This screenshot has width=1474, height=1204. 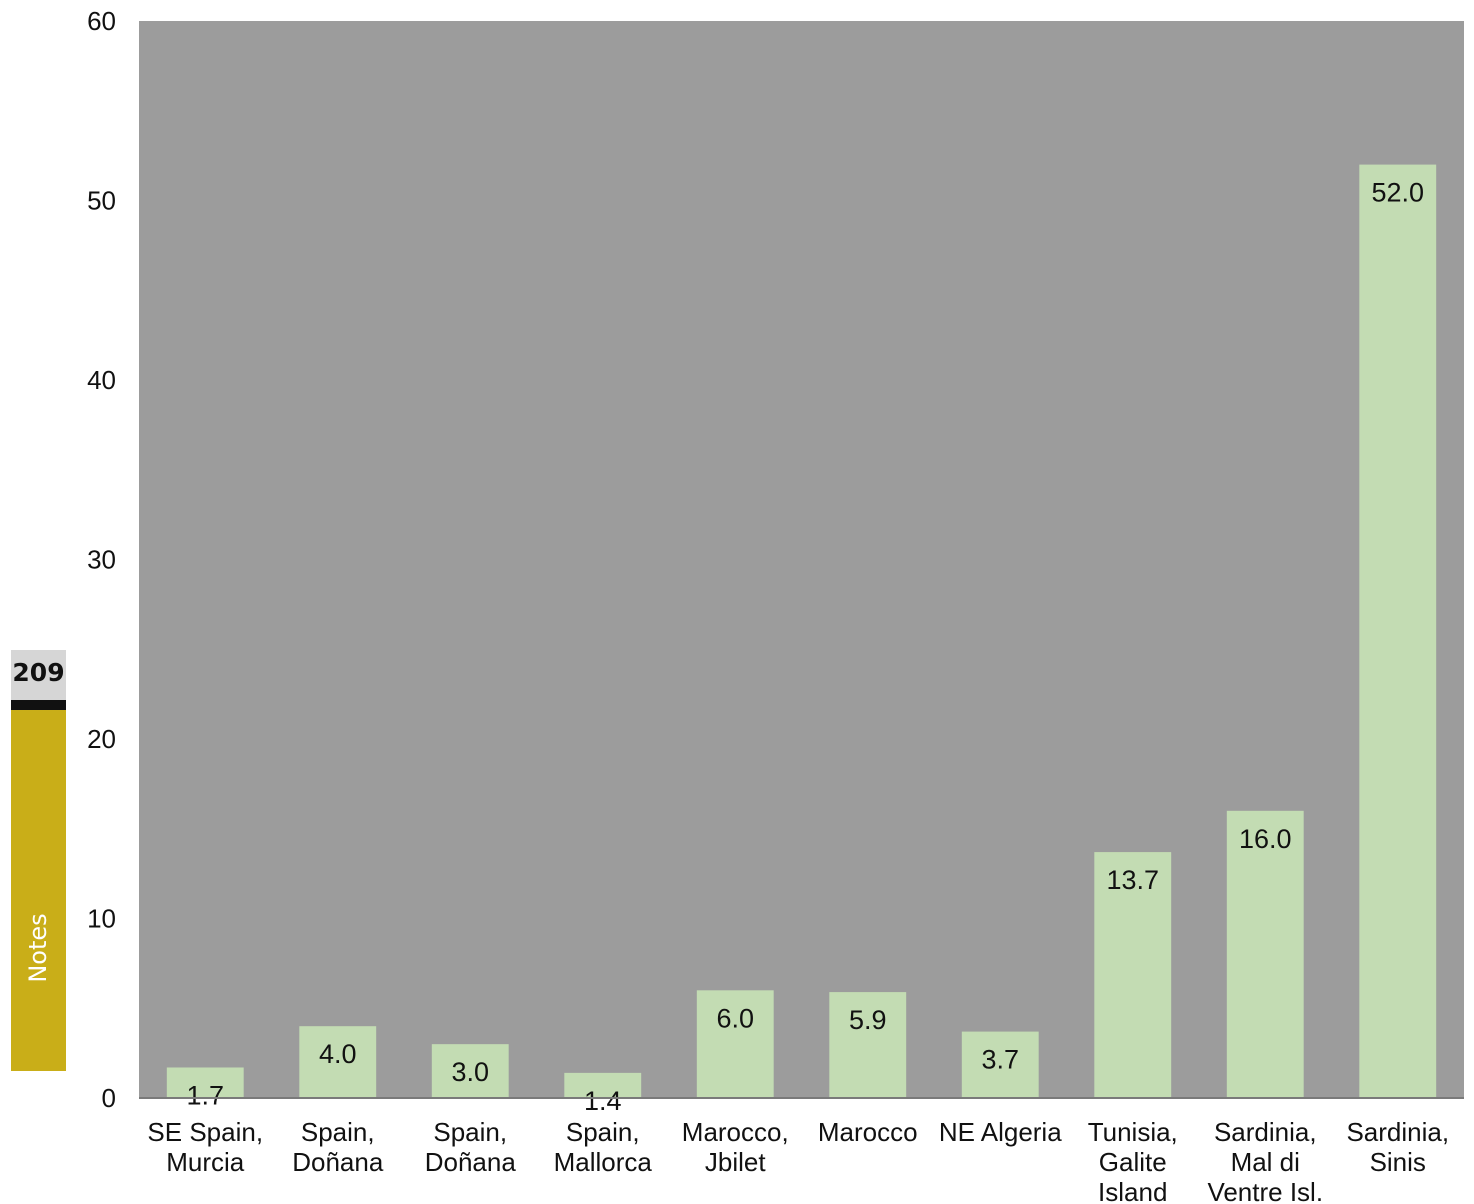 What do you see at coordinates (38, 890) in the screenshot?
I see `notes-tab: Notes` at bounding box center [38, 890].